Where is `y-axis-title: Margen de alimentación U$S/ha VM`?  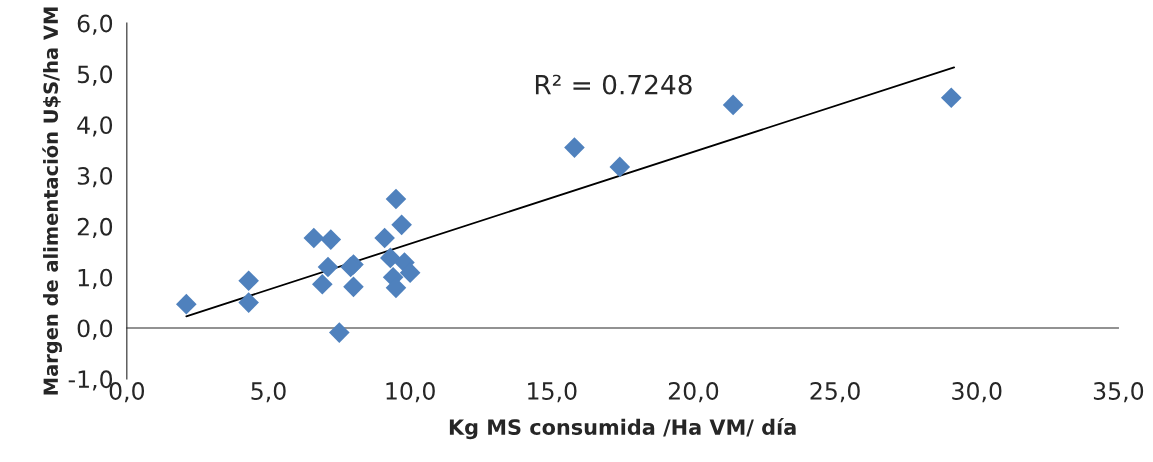
y-axis-title: Margen de alimentación U$S/ha VM is located at coordinates (52, 201).